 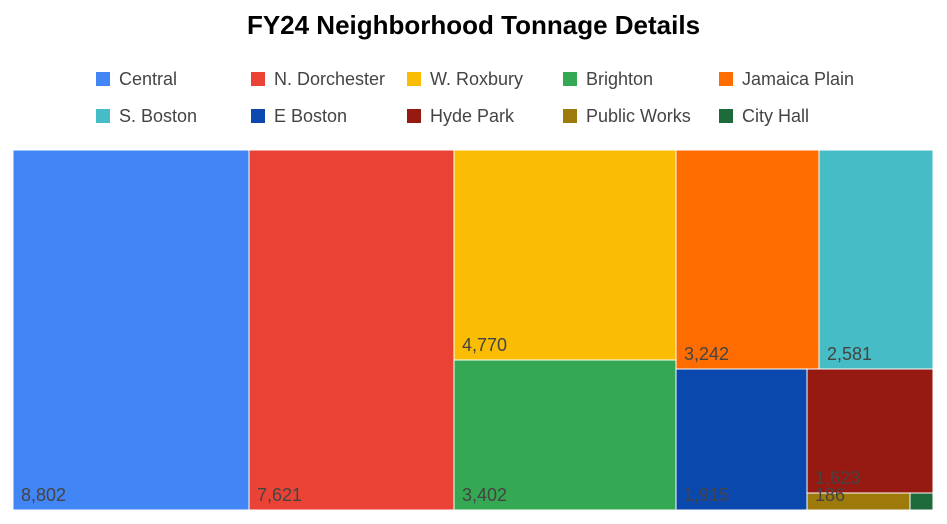 I want to click on chart-title: FY24 Neighborhood Tonnage Details, so click(x=473, y=25).